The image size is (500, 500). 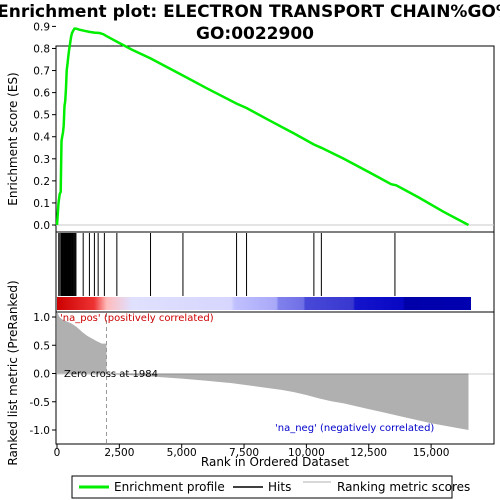 What do you see at coordinates (13, 372) in the screenshot?
I see `metric-y-axis-label: Ranked list metric (PreRanked)` at bounding box center [13, 372].